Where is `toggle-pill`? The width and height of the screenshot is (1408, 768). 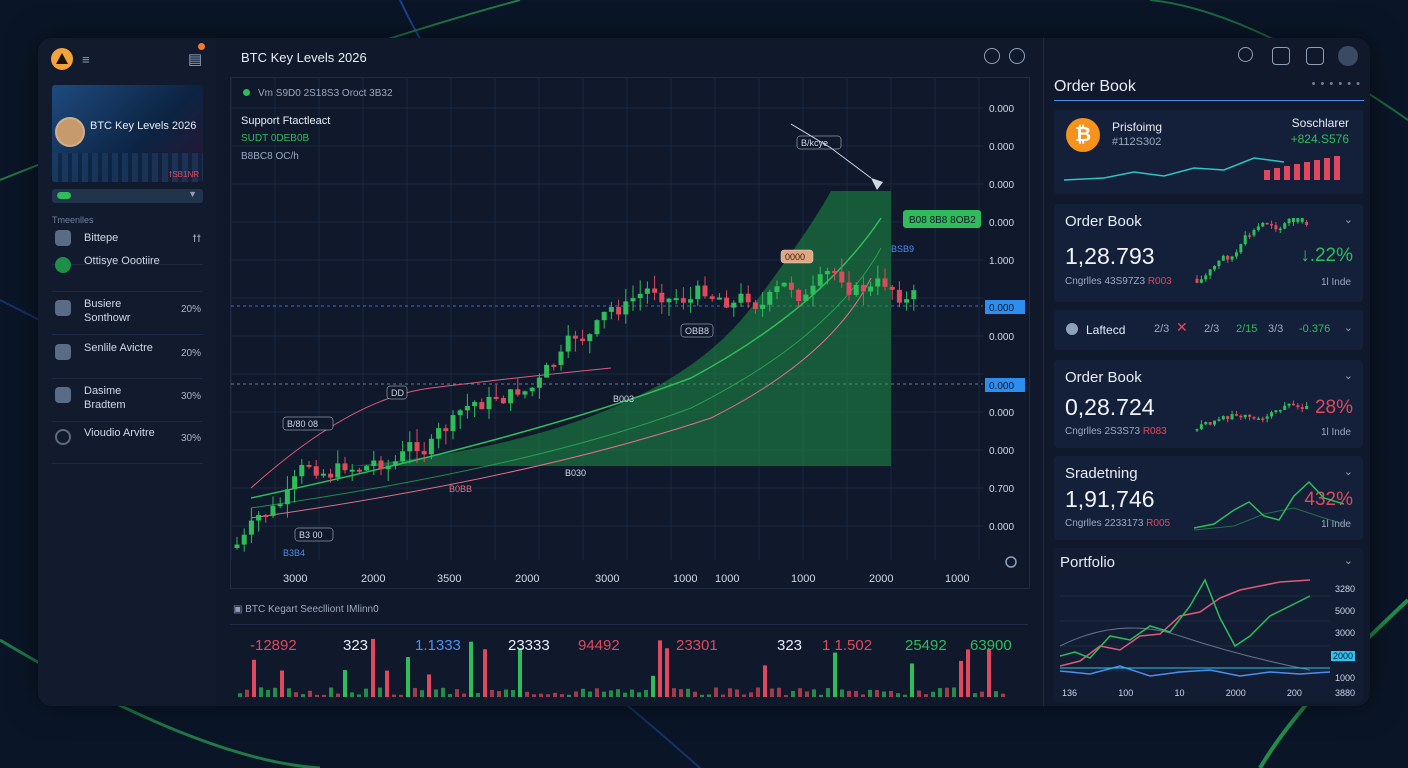
toggle-pill is located at coordinates (64, 195).